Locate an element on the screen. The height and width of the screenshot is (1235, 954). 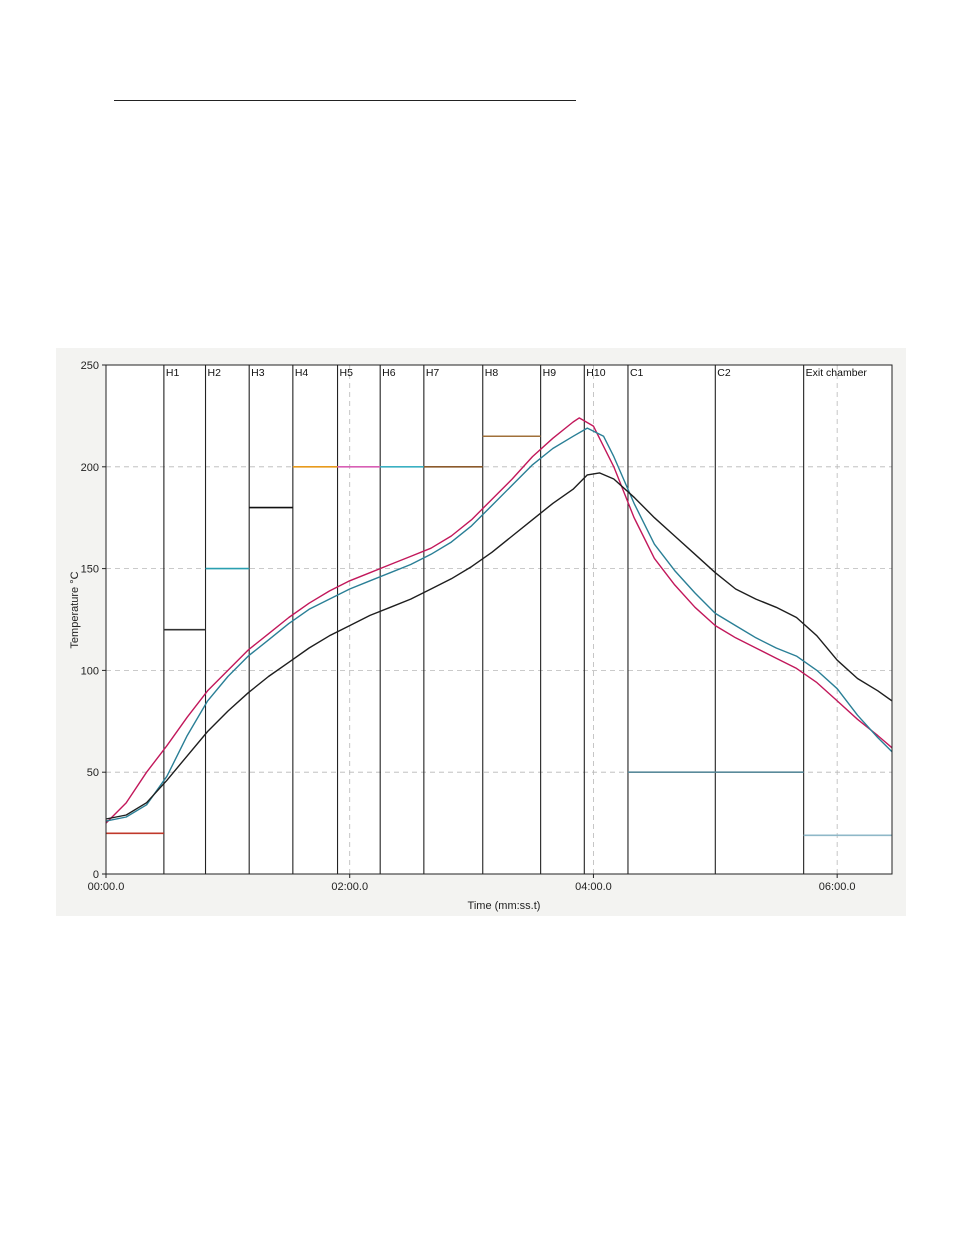
zone-label: Exit chamber is located at coordinates (837, 373).